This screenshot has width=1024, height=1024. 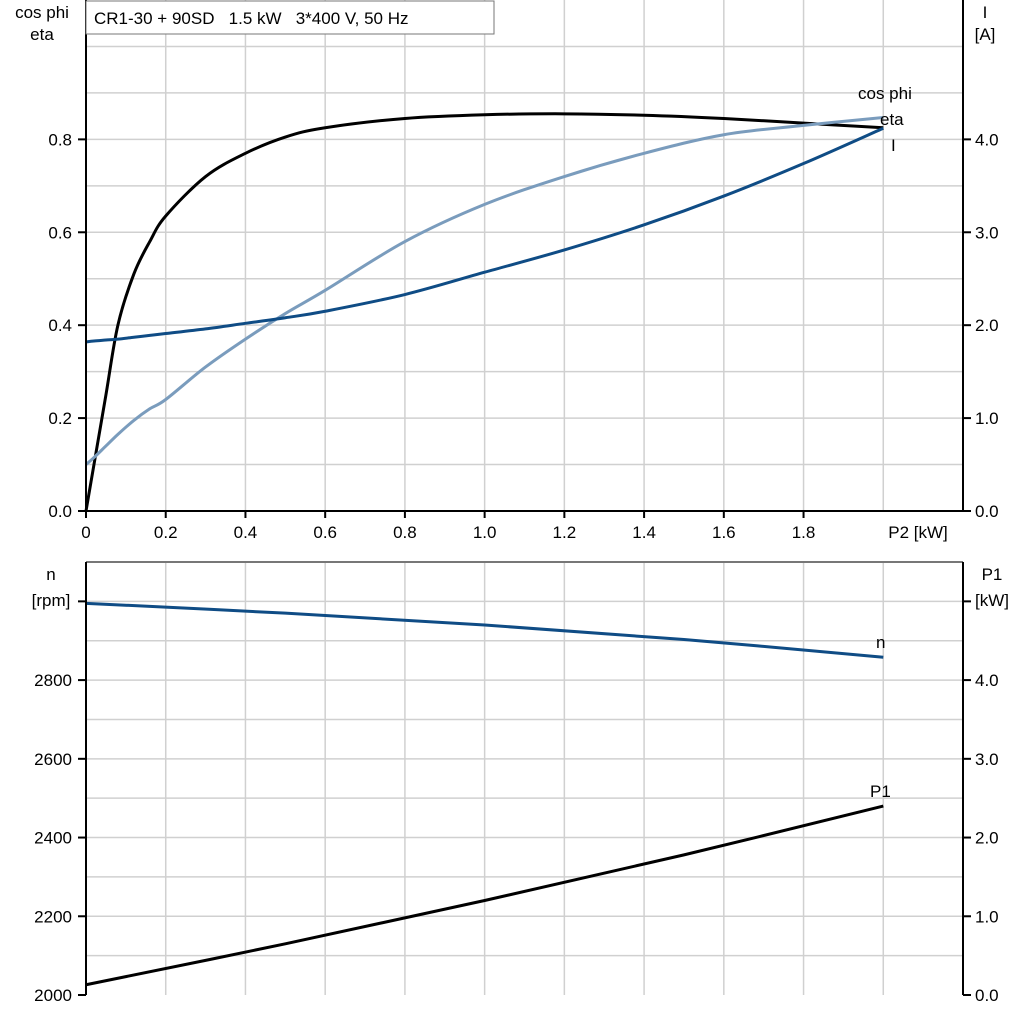 What do you see at coordinates (60, 325) in the screenshot?
I see `left-tick-label: 0.4` at bounding box center [60, 325].